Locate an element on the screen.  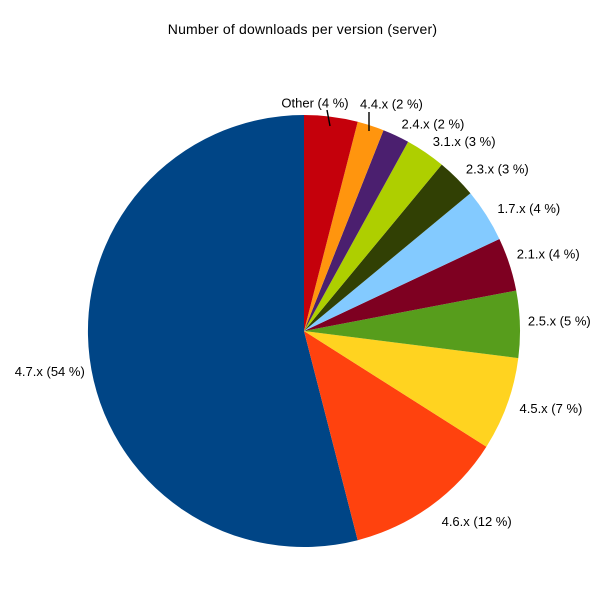
slice-label-3-1-x: 3.1.x (3 %) is located at coordinates (464, 141).